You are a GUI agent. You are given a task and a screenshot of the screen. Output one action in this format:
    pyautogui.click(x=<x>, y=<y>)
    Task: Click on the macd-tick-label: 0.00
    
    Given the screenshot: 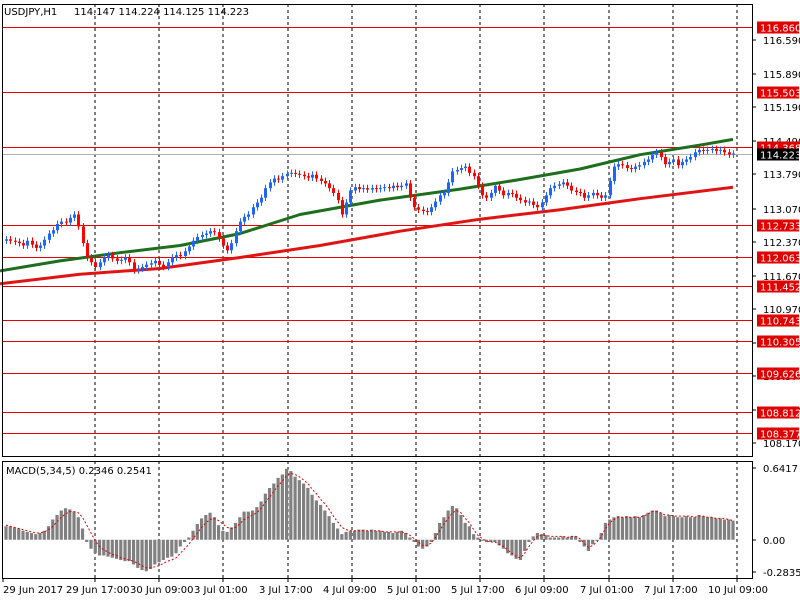 What is the action you would take?
    pyautogui.click(x=774, y=541)
    